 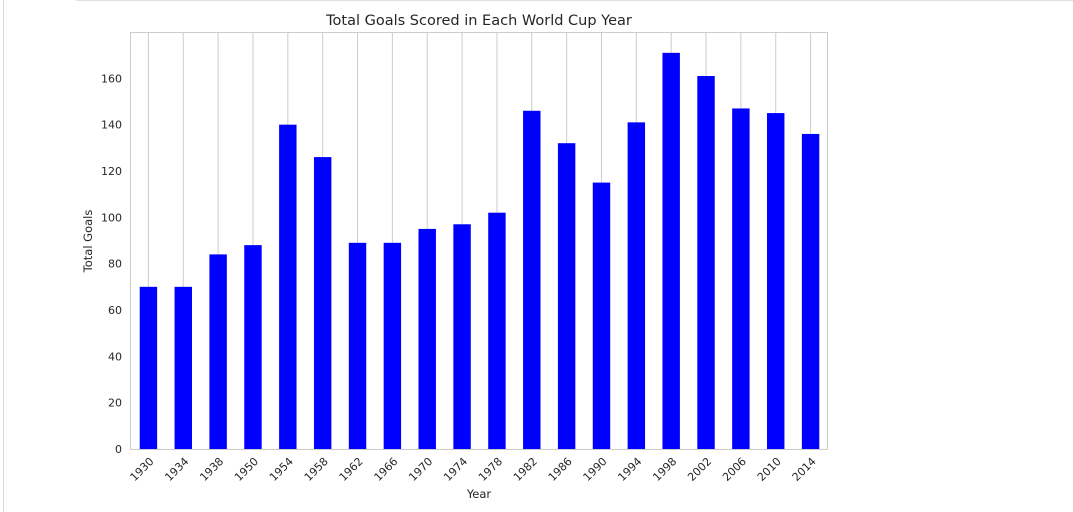 I want to click on bar-1962, so click(x=357, y=345).